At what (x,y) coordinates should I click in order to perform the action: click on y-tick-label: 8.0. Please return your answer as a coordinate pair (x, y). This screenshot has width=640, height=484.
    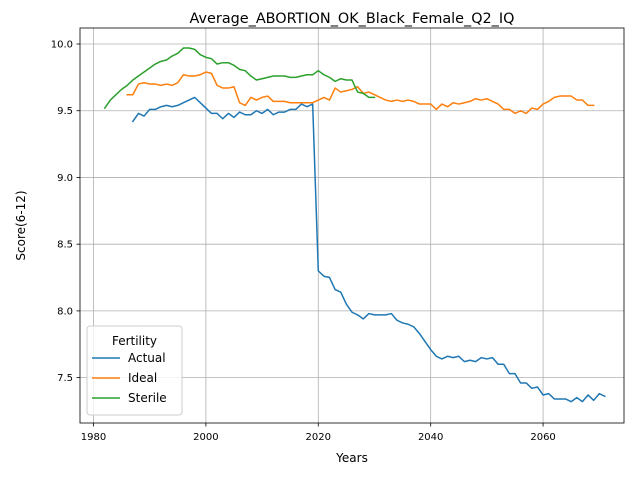
    Looking at the image, I should click on (65, 311).